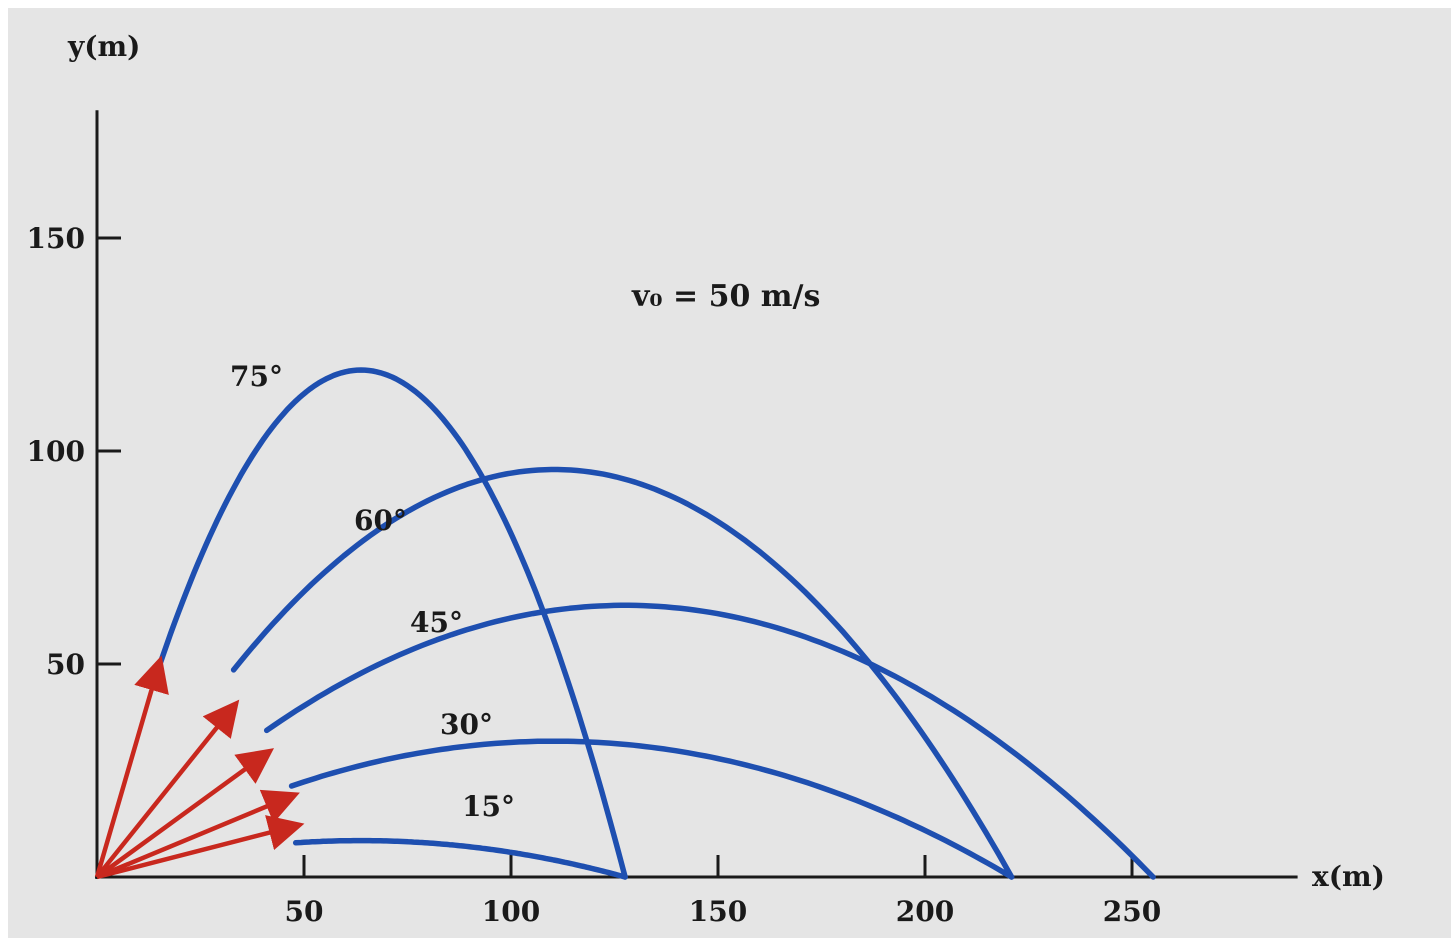  What do you see at coordinates (380, 520) in the screenshot?
I see `trajectory-label-60: 60°` at bounding box center [380, 520].